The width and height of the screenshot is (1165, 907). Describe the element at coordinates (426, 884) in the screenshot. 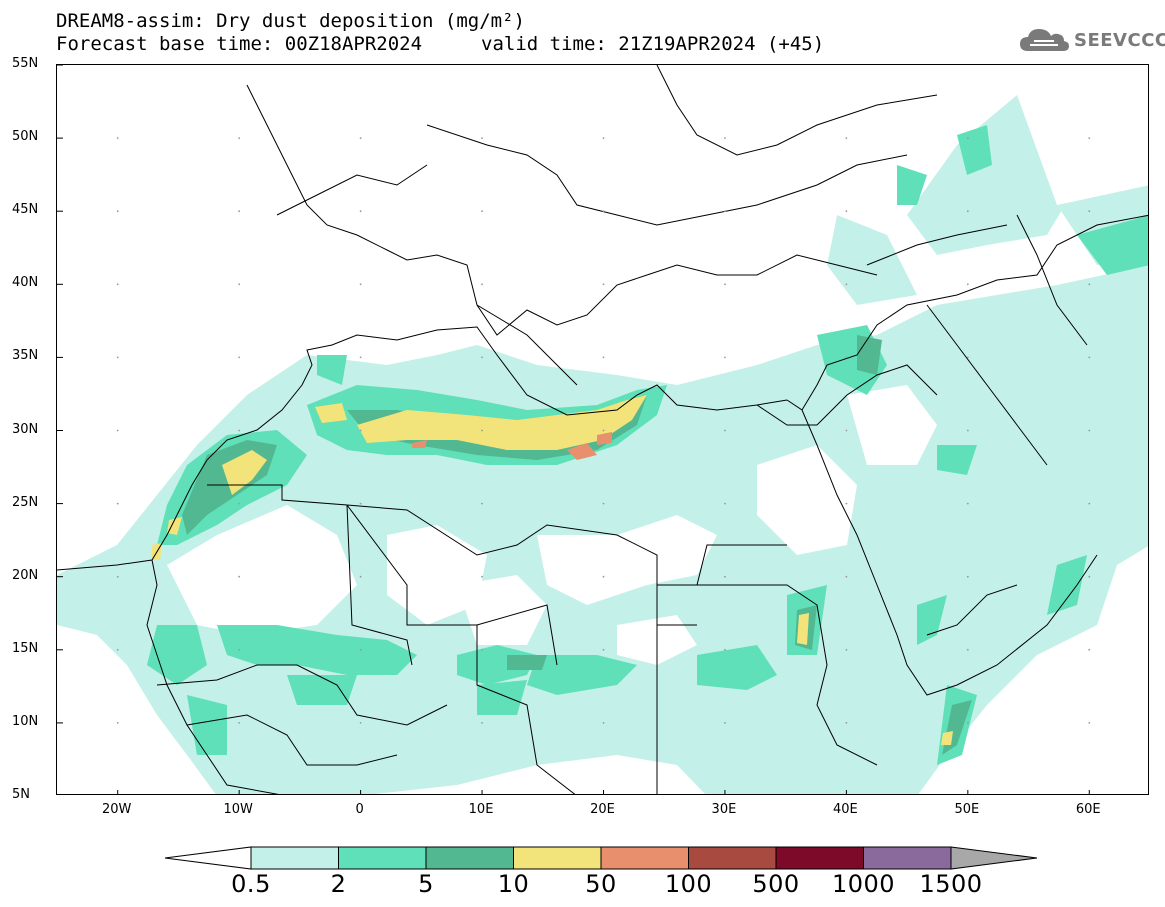

I see `legend-threshold-label: 5` at that location.